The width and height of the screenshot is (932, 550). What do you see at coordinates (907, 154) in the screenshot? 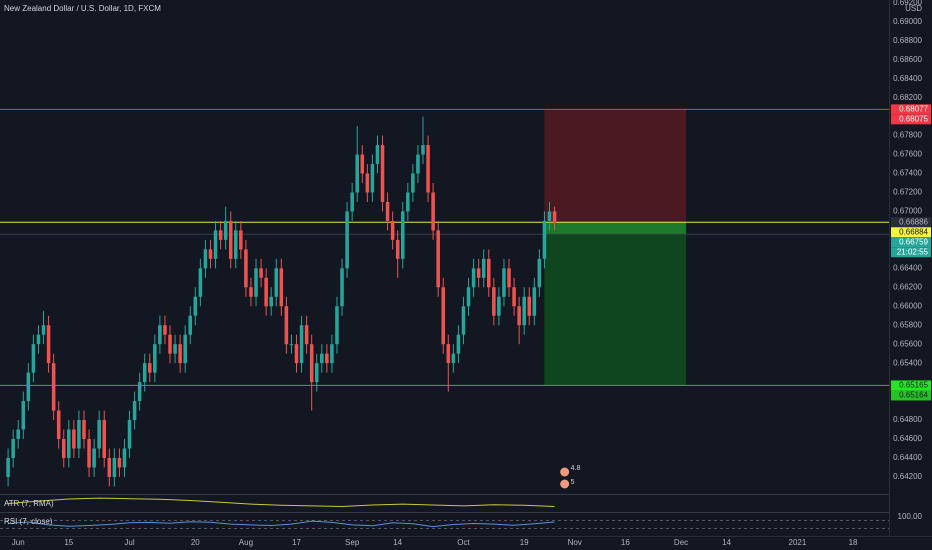
I see `y-tick-label: 0.67600` at bounding box center [907, 154].